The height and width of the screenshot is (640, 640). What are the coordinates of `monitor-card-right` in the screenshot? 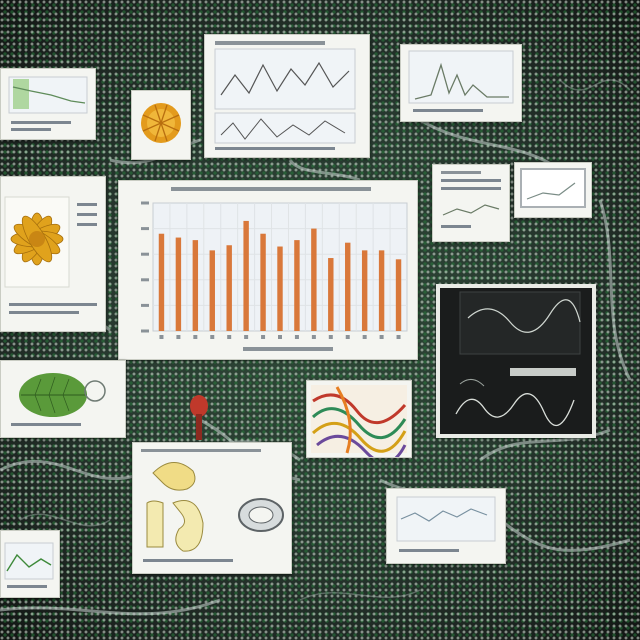 It's located at (553, 190).